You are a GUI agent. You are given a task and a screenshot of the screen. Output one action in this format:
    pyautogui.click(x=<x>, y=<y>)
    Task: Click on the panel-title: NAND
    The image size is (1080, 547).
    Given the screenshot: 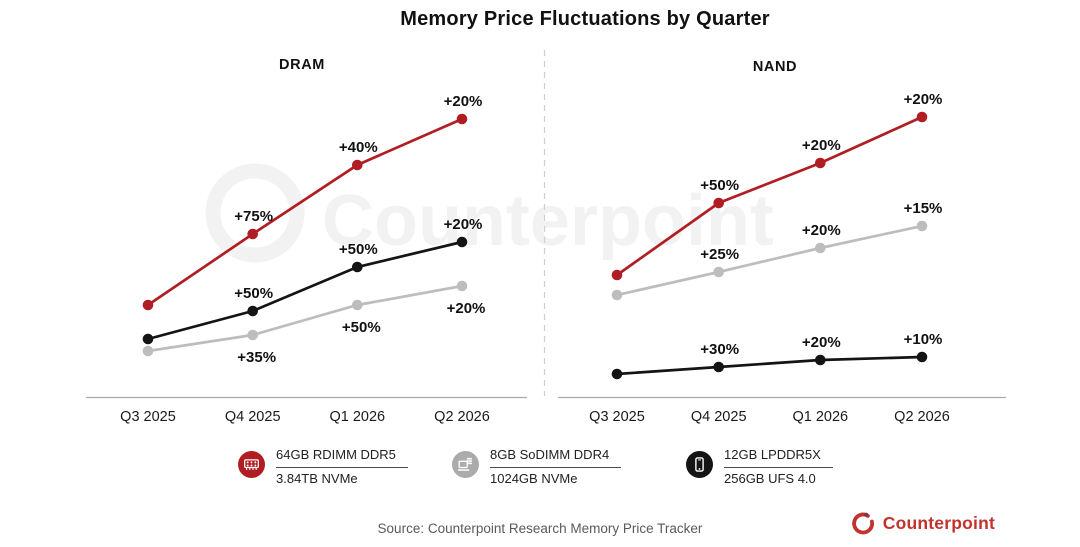 What is the action you would take?
    pyautogui.click(x=775, y=67)
    